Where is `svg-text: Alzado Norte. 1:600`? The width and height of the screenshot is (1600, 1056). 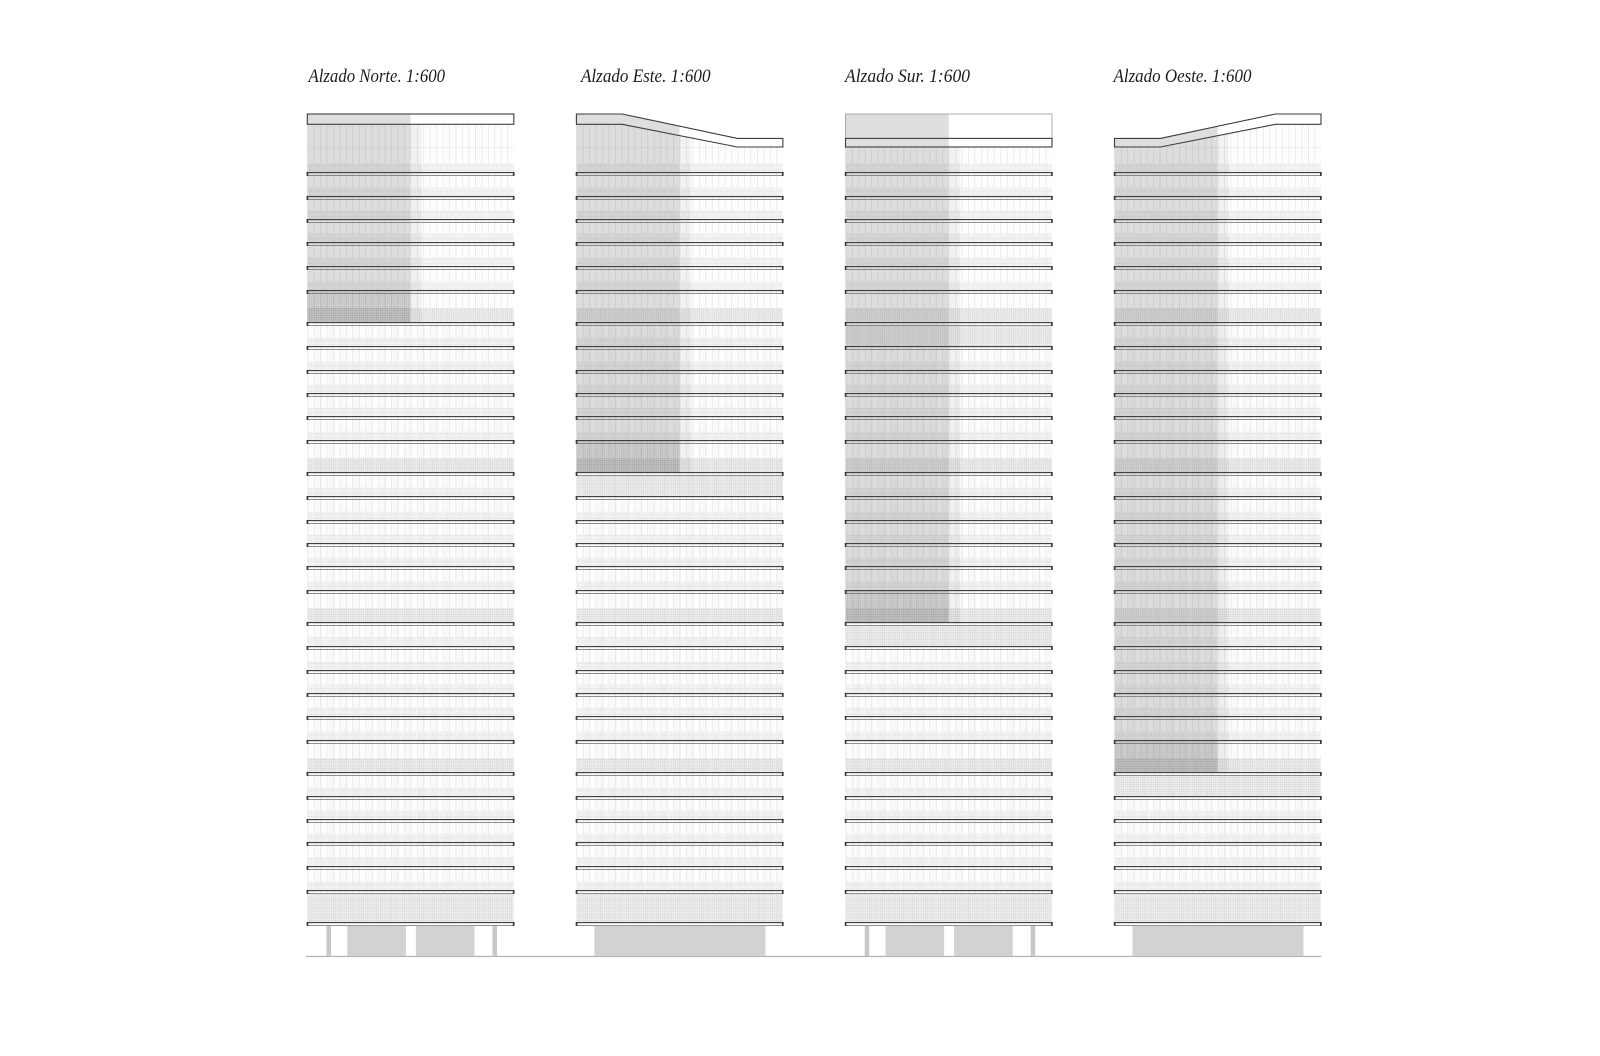
svg-text: Alzado Norte. 1:600 is located at coordinates (376, 77).